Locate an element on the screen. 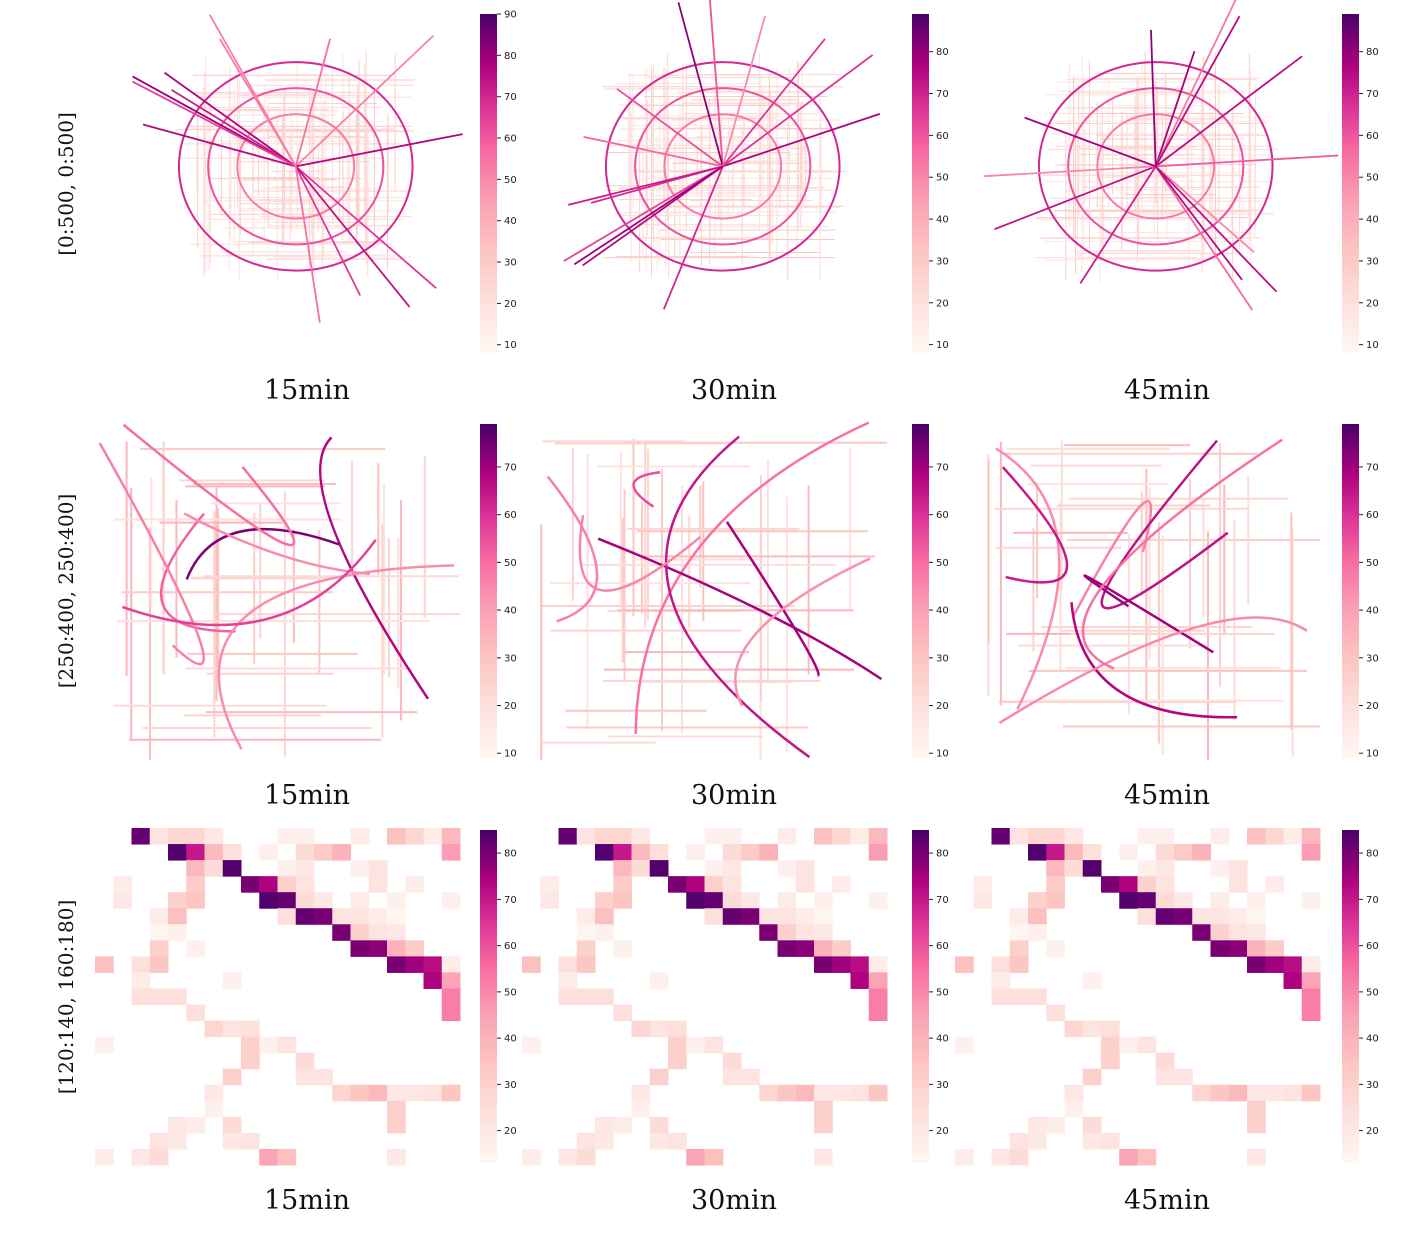 This screenshot has width=1422, height=1233. colorbar-tick-label: 40 is located at coordinates (1372, 220).